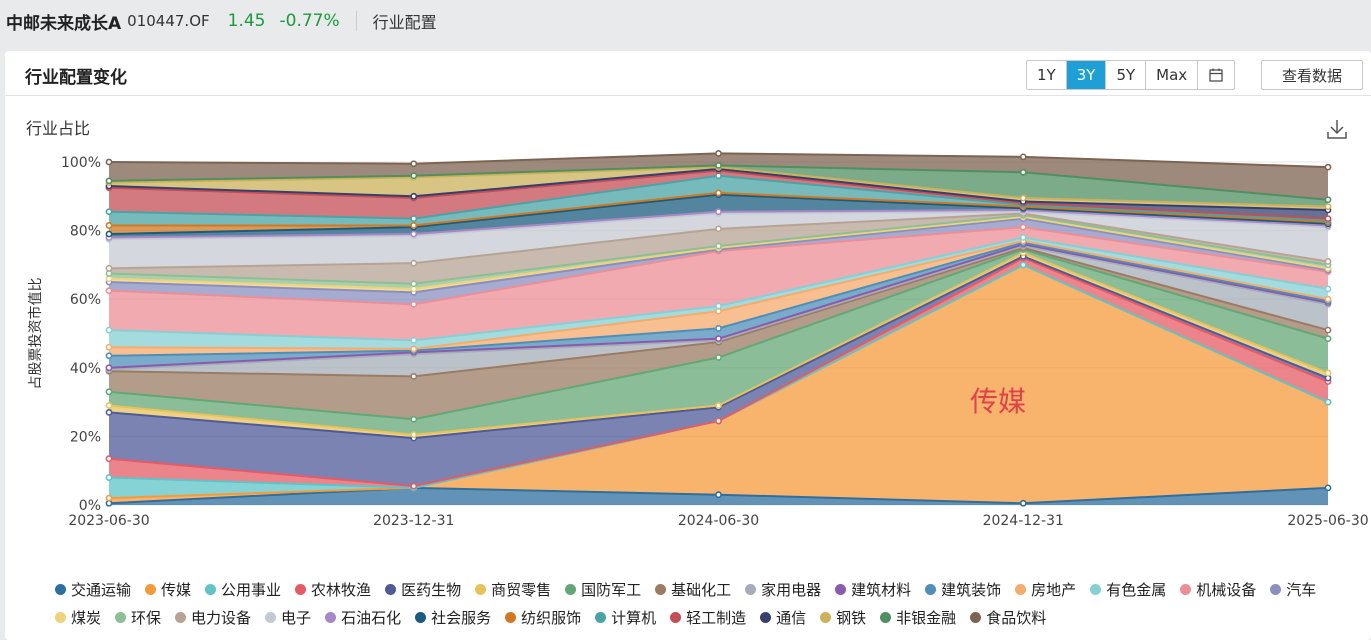  Describe the element at coordinates (138, 617) in the screenshot. I see `legend-item-环保: 环保` at that location.